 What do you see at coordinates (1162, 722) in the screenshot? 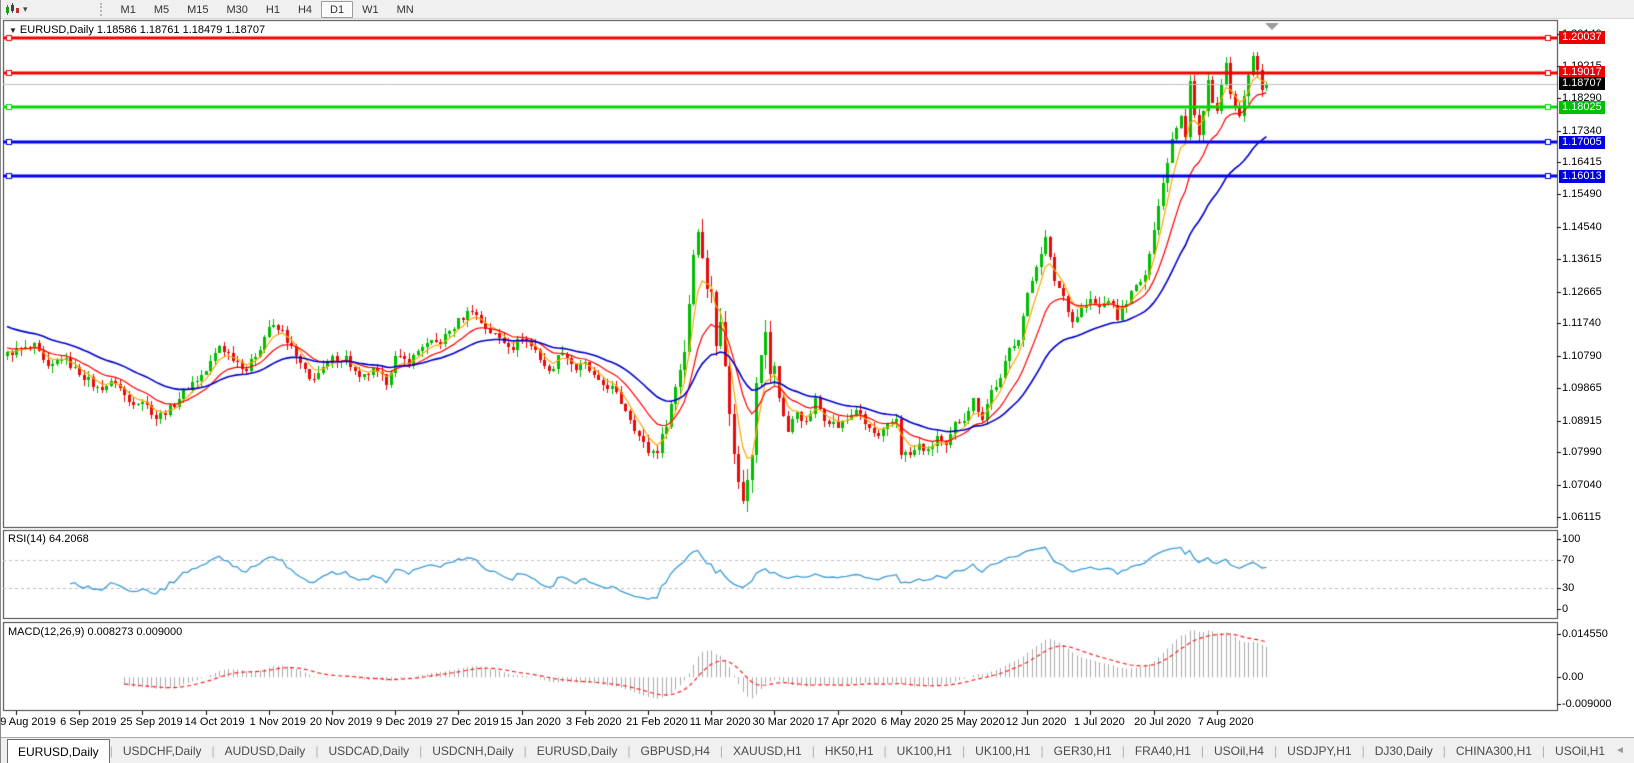
I see `date-axis-label: 20 Jul 2020` at bounding box center [1162, 722].